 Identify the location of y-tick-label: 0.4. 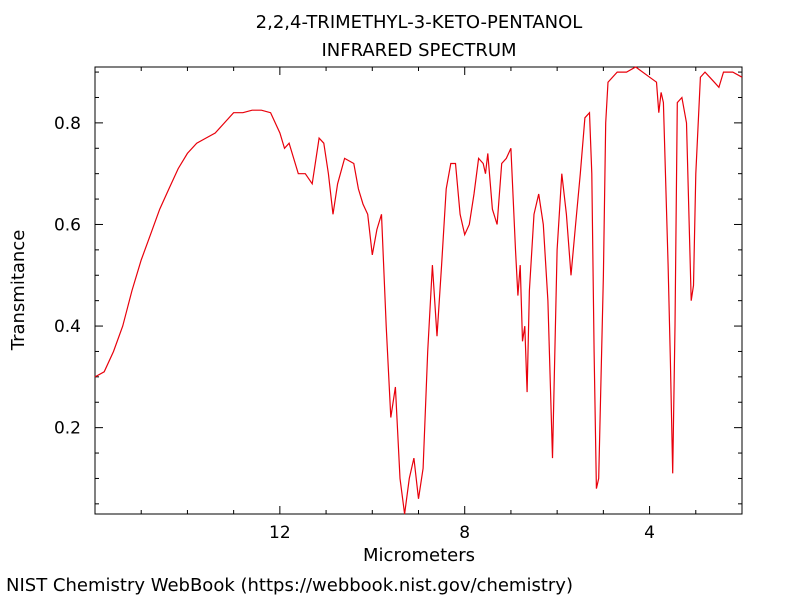
(67, 327).